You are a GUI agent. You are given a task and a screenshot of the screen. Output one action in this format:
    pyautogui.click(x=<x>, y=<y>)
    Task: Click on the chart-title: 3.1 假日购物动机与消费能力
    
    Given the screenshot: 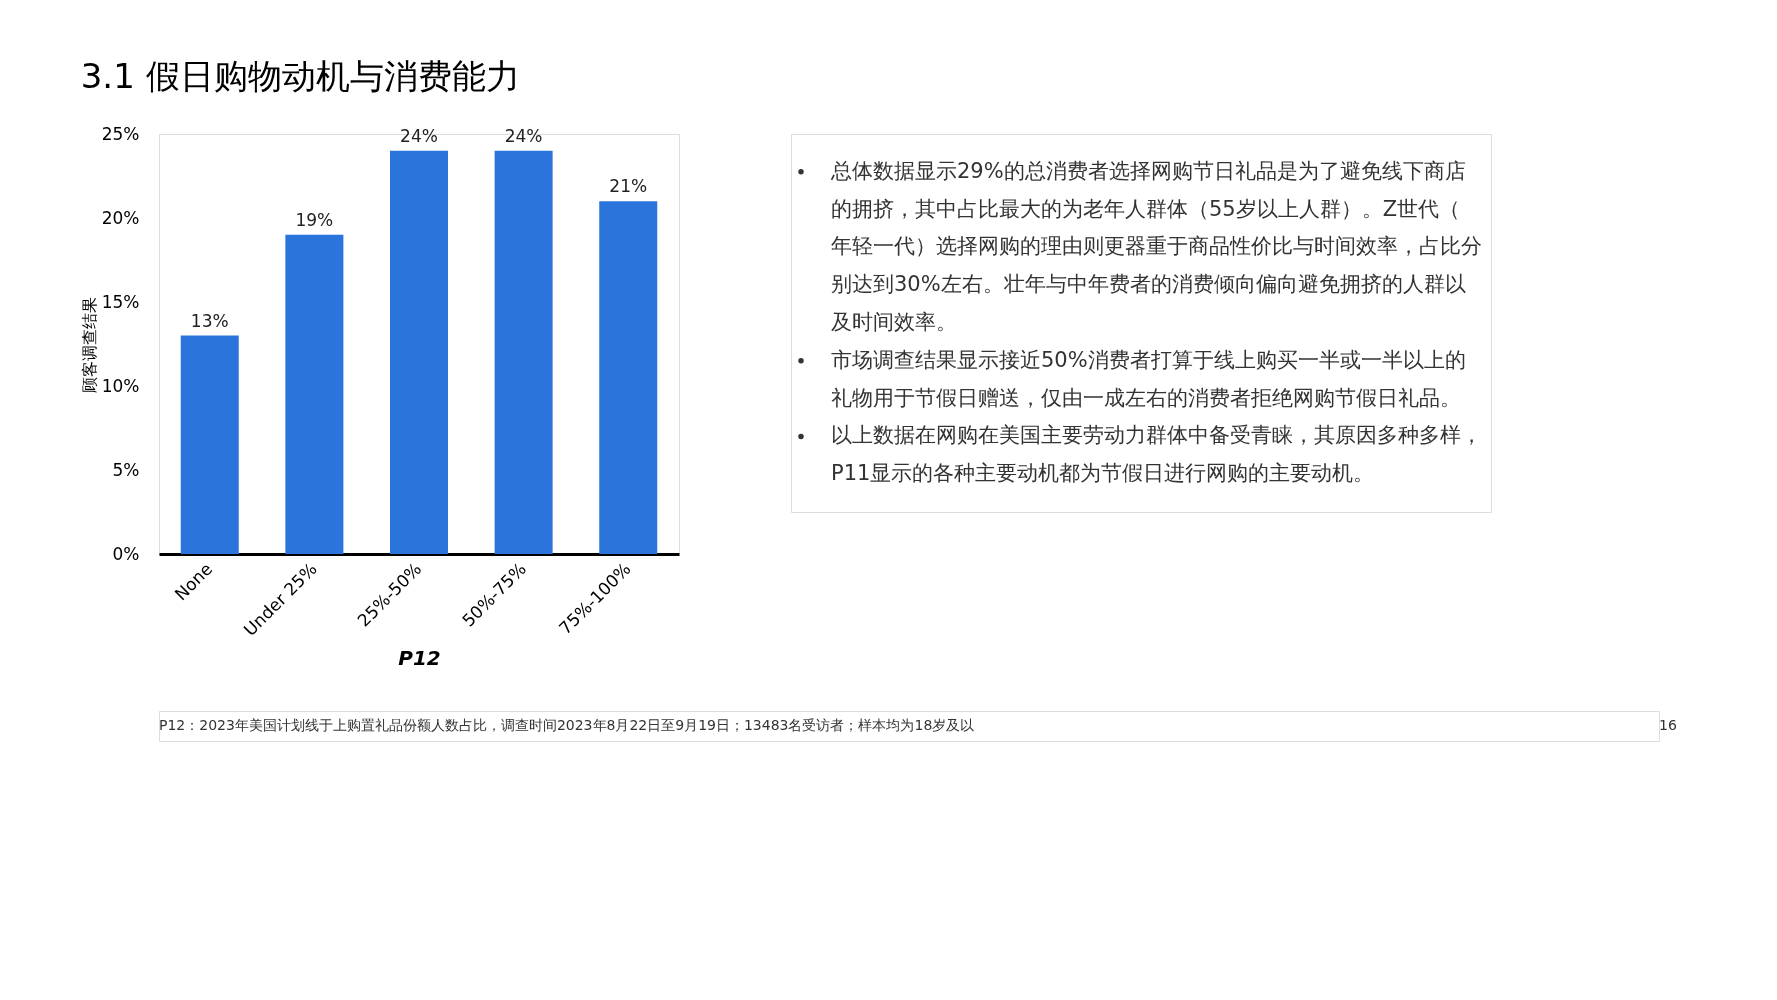 What is the action you would take?
    pyautogui.click(x=300, y=75)
    